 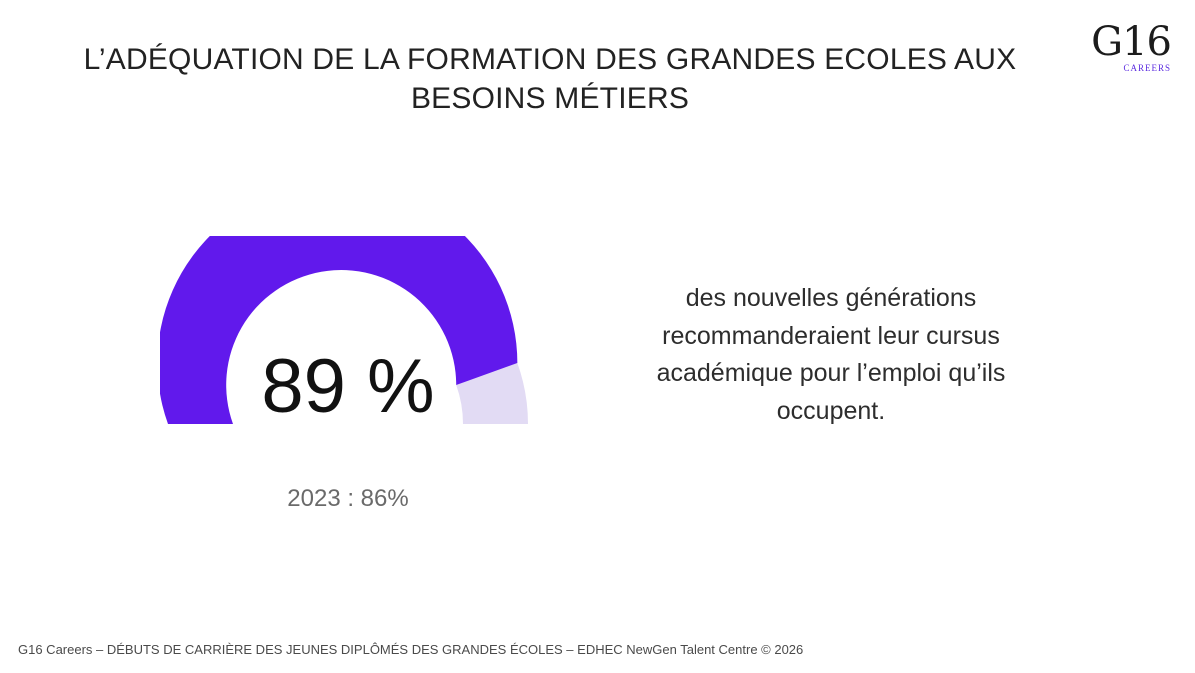 I want to click on brand-logo: G16 CAREERS, so click(x=1128, y=46).